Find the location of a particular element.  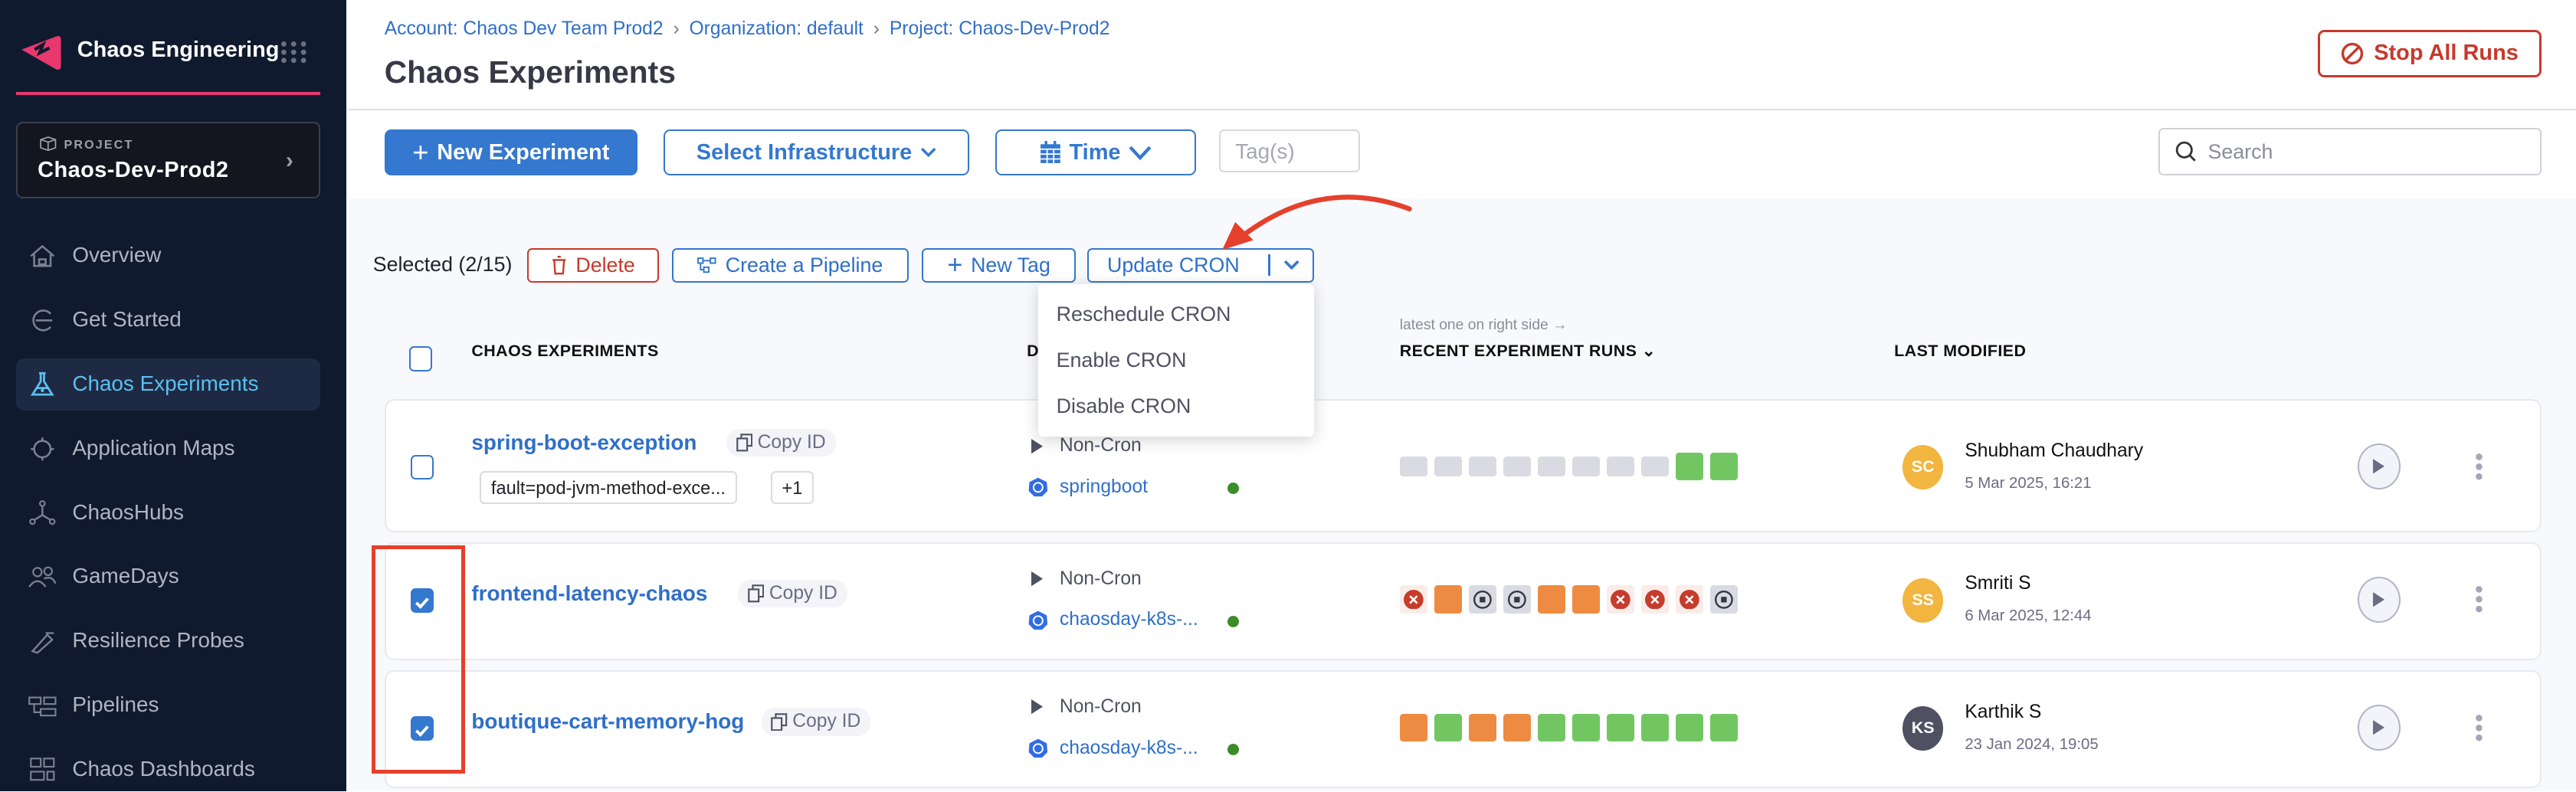

experiment-name-link: frontend-latency-chaos is located at coordinates (590, 593).